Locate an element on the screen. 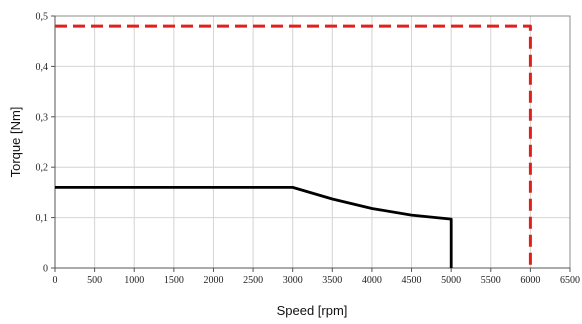 This screenshot has width=582, height=324. y-tick-label: 0 is located at coordinates (45, 269).